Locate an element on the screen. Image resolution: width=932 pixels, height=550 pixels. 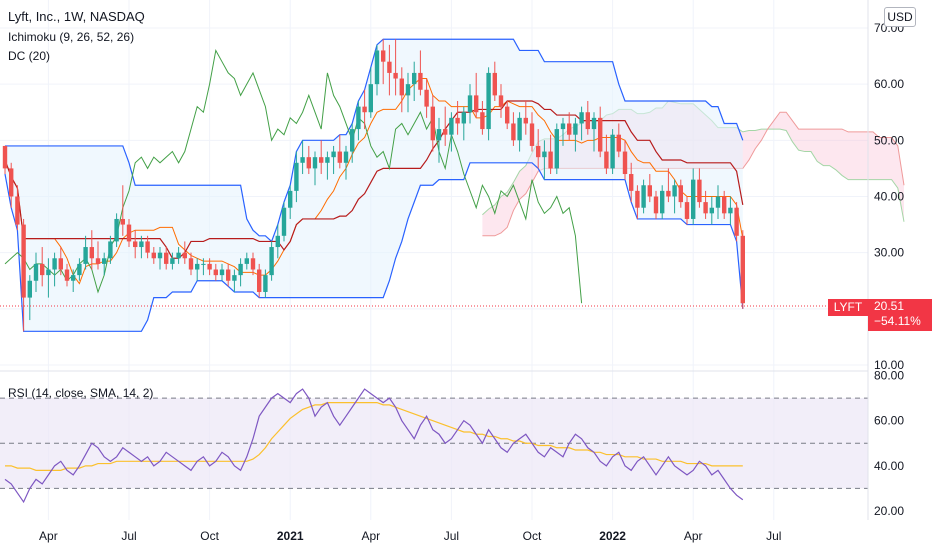
ichimoku-legend: Ichimoku (9, 26, 52, 26) is located at coordinates (71, 37).